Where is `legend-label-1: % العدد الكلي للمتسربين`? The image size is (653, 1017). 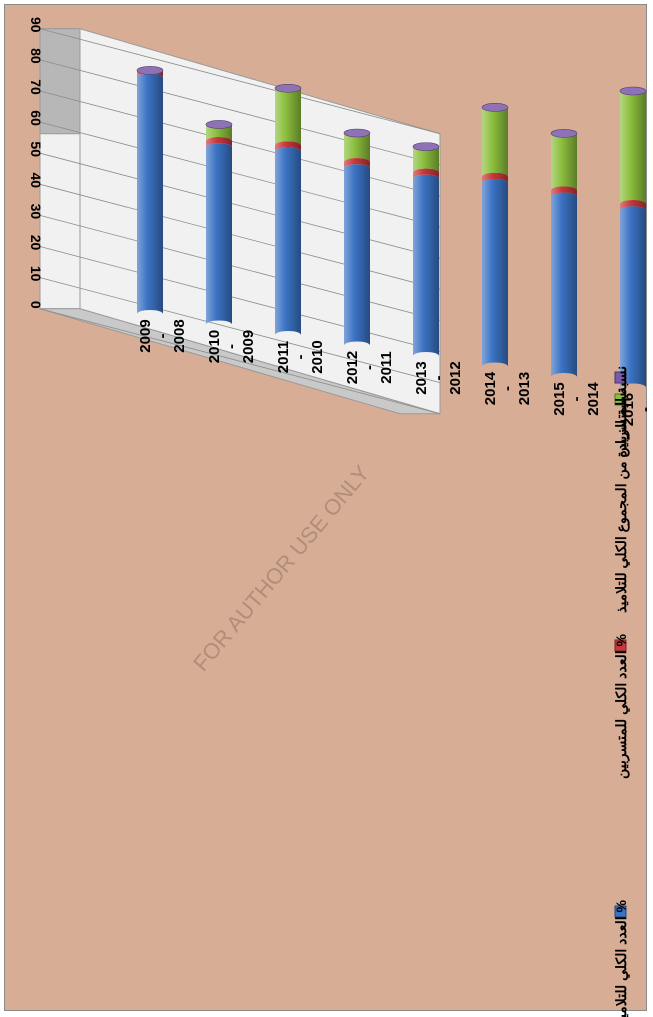 legend-label-1: % العدد الكلي للمتسربين is located at coordinates (621, 706).